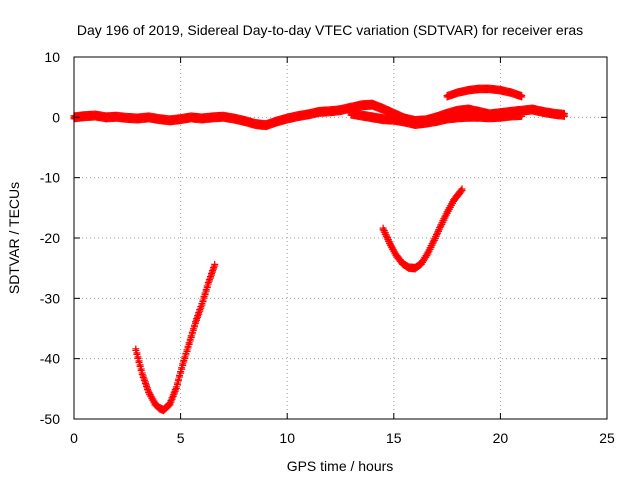 This screenshot has width=640, height=480. Describe the element at coordinates (175, 337) in the screenshot. I see `series-dip-a` at that location.